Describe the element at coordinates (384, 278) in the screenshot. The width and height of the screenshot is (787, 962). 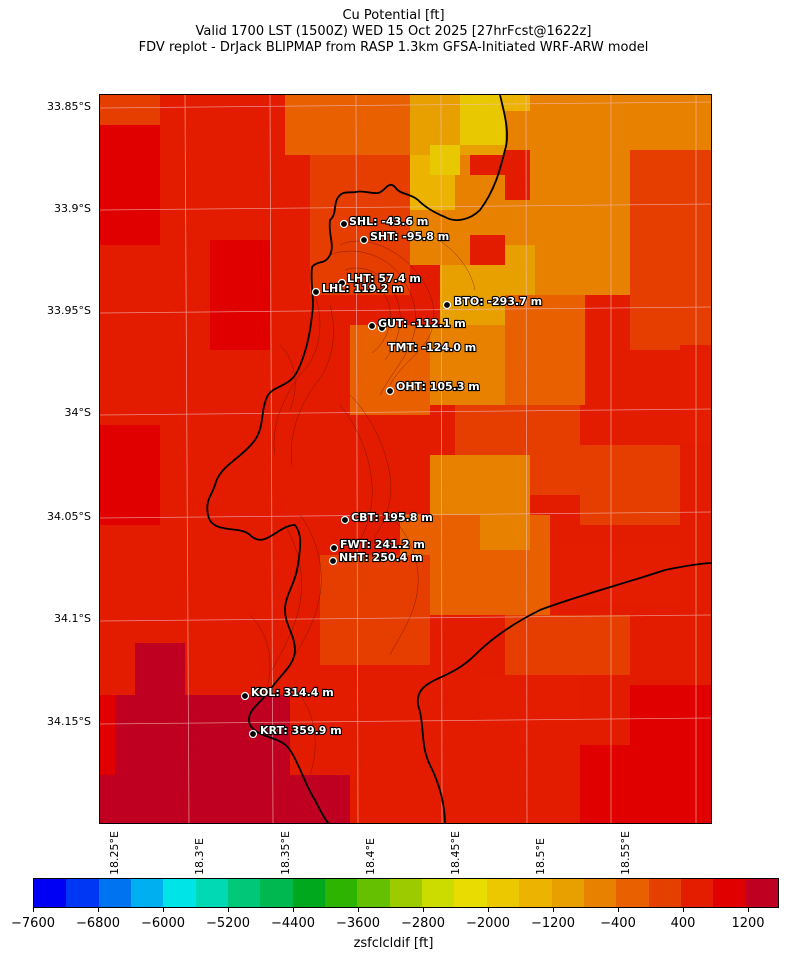
I see `station-label-lht: LHT: 57.4 m` at that location.